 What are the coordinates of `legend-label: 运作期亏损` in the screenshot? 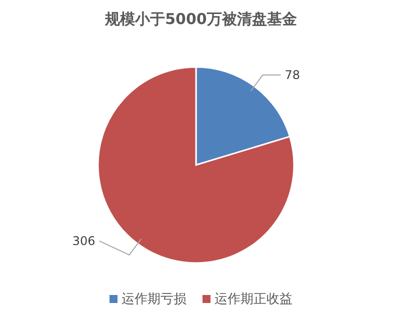 It's located at (154, 299).